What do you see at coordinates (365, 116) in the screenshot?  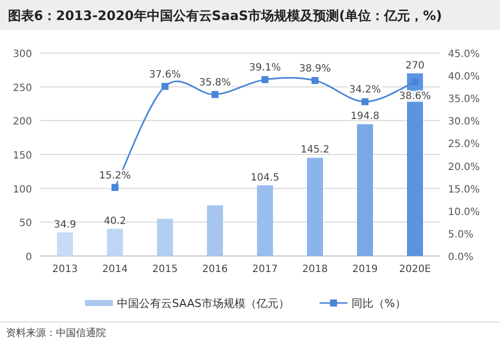 I see `data-label: 194.8` at bounding box center [365, 116].